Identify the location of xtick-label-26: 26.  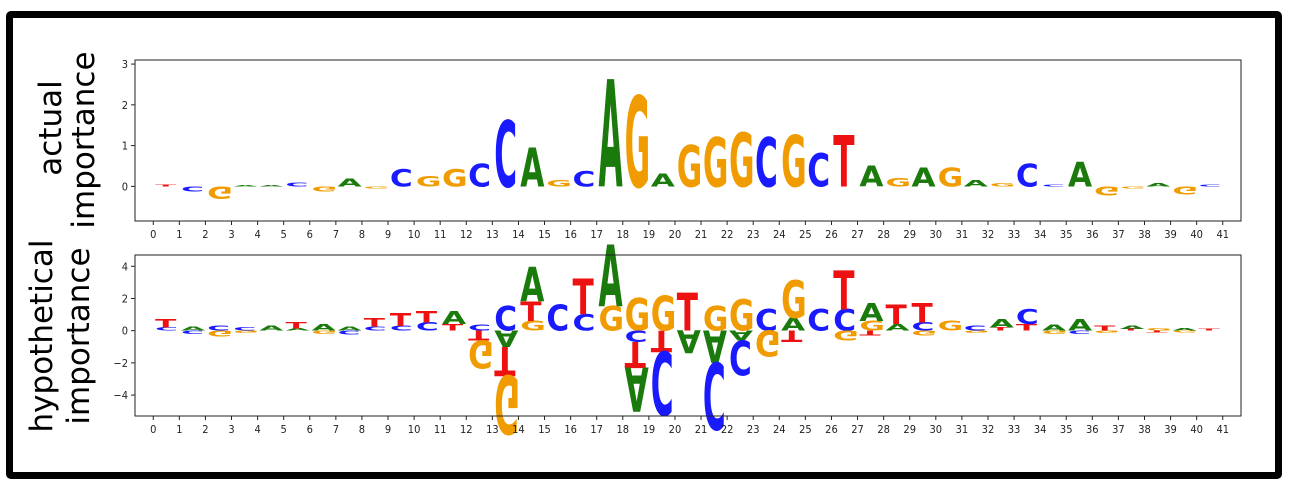
(831, 234).